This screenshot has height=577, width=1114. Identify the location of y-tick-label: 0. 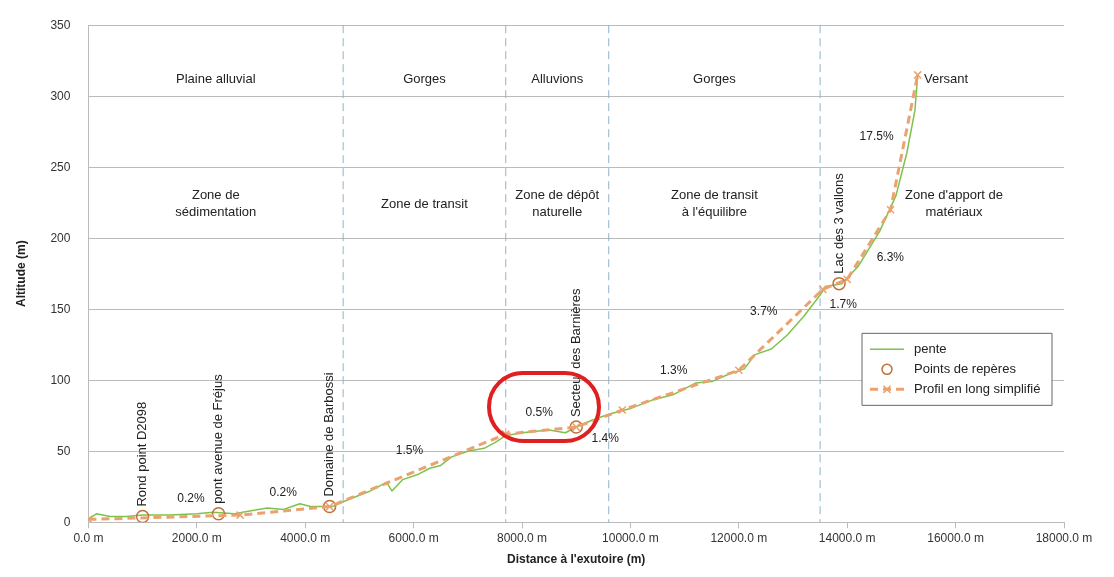
(67, 521).